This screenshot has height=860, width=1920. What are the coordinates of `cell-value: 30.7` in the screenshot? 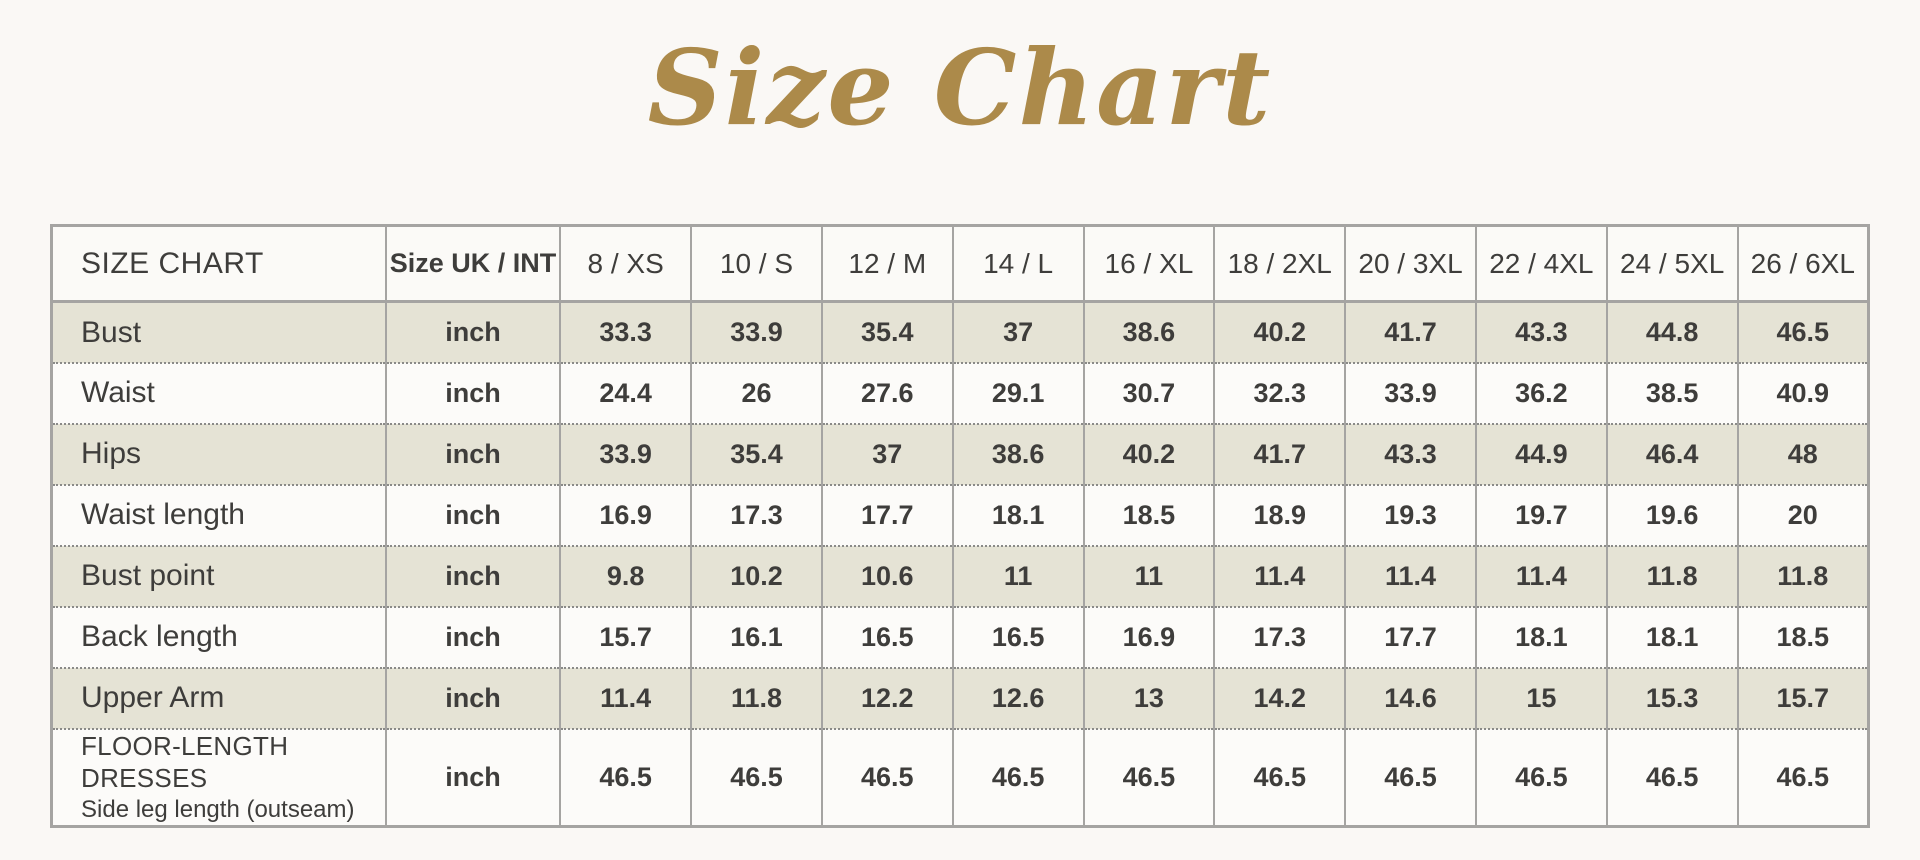 It's located at (1149, 392).